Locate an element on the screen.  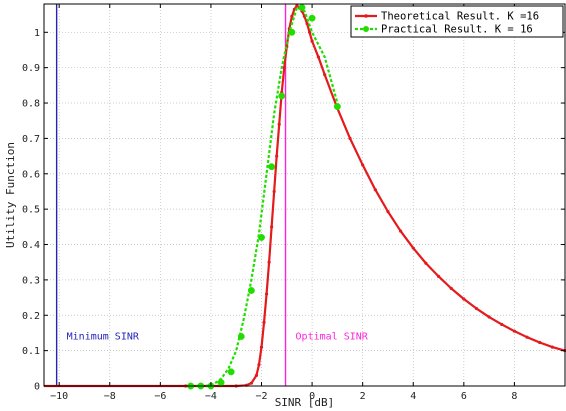
y-tick-label: 0.7 is located at coordinates (31, 139).